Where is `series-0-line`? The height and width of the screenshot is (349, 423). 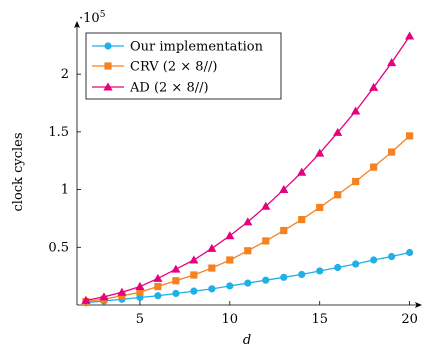 series-0-line is located at coordinates (247, 277).